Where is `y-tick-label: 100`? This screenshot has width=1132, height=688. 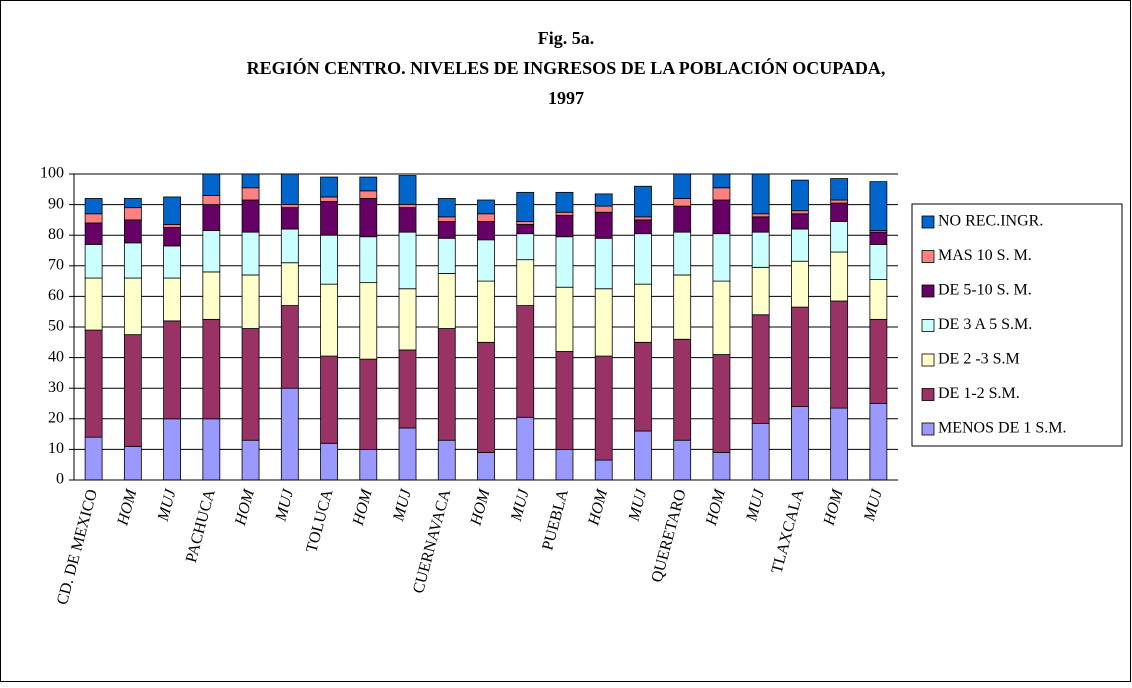
y-tick-label: 100 is located at coordinates (52, 173).